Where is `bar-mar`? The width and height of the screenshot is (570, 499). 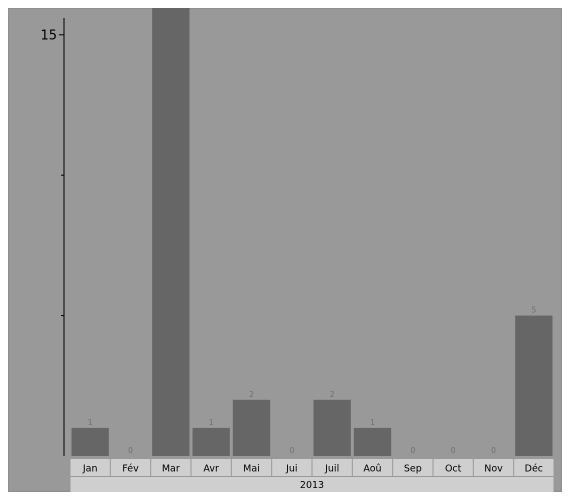
bar-mar is located at coordinates (171, 232).